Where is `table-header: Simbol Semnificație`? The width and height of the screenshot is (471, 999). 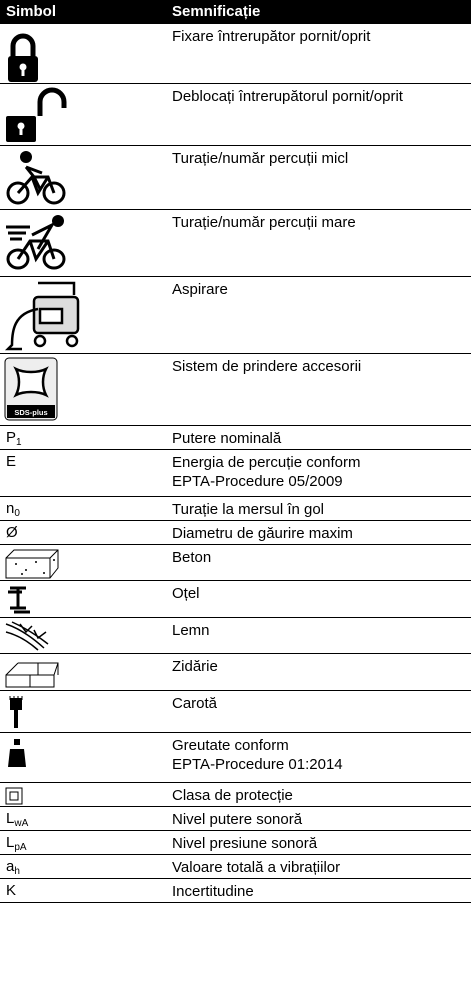 table-header: Simbol Semnificație is located at coordinates (235, 12).